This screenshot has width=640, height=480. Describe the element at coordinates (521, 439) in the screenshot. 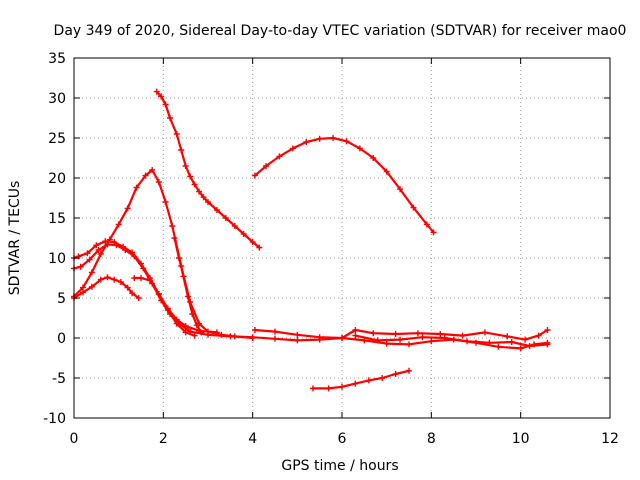

I see `x-tick-label: 10` at that location.